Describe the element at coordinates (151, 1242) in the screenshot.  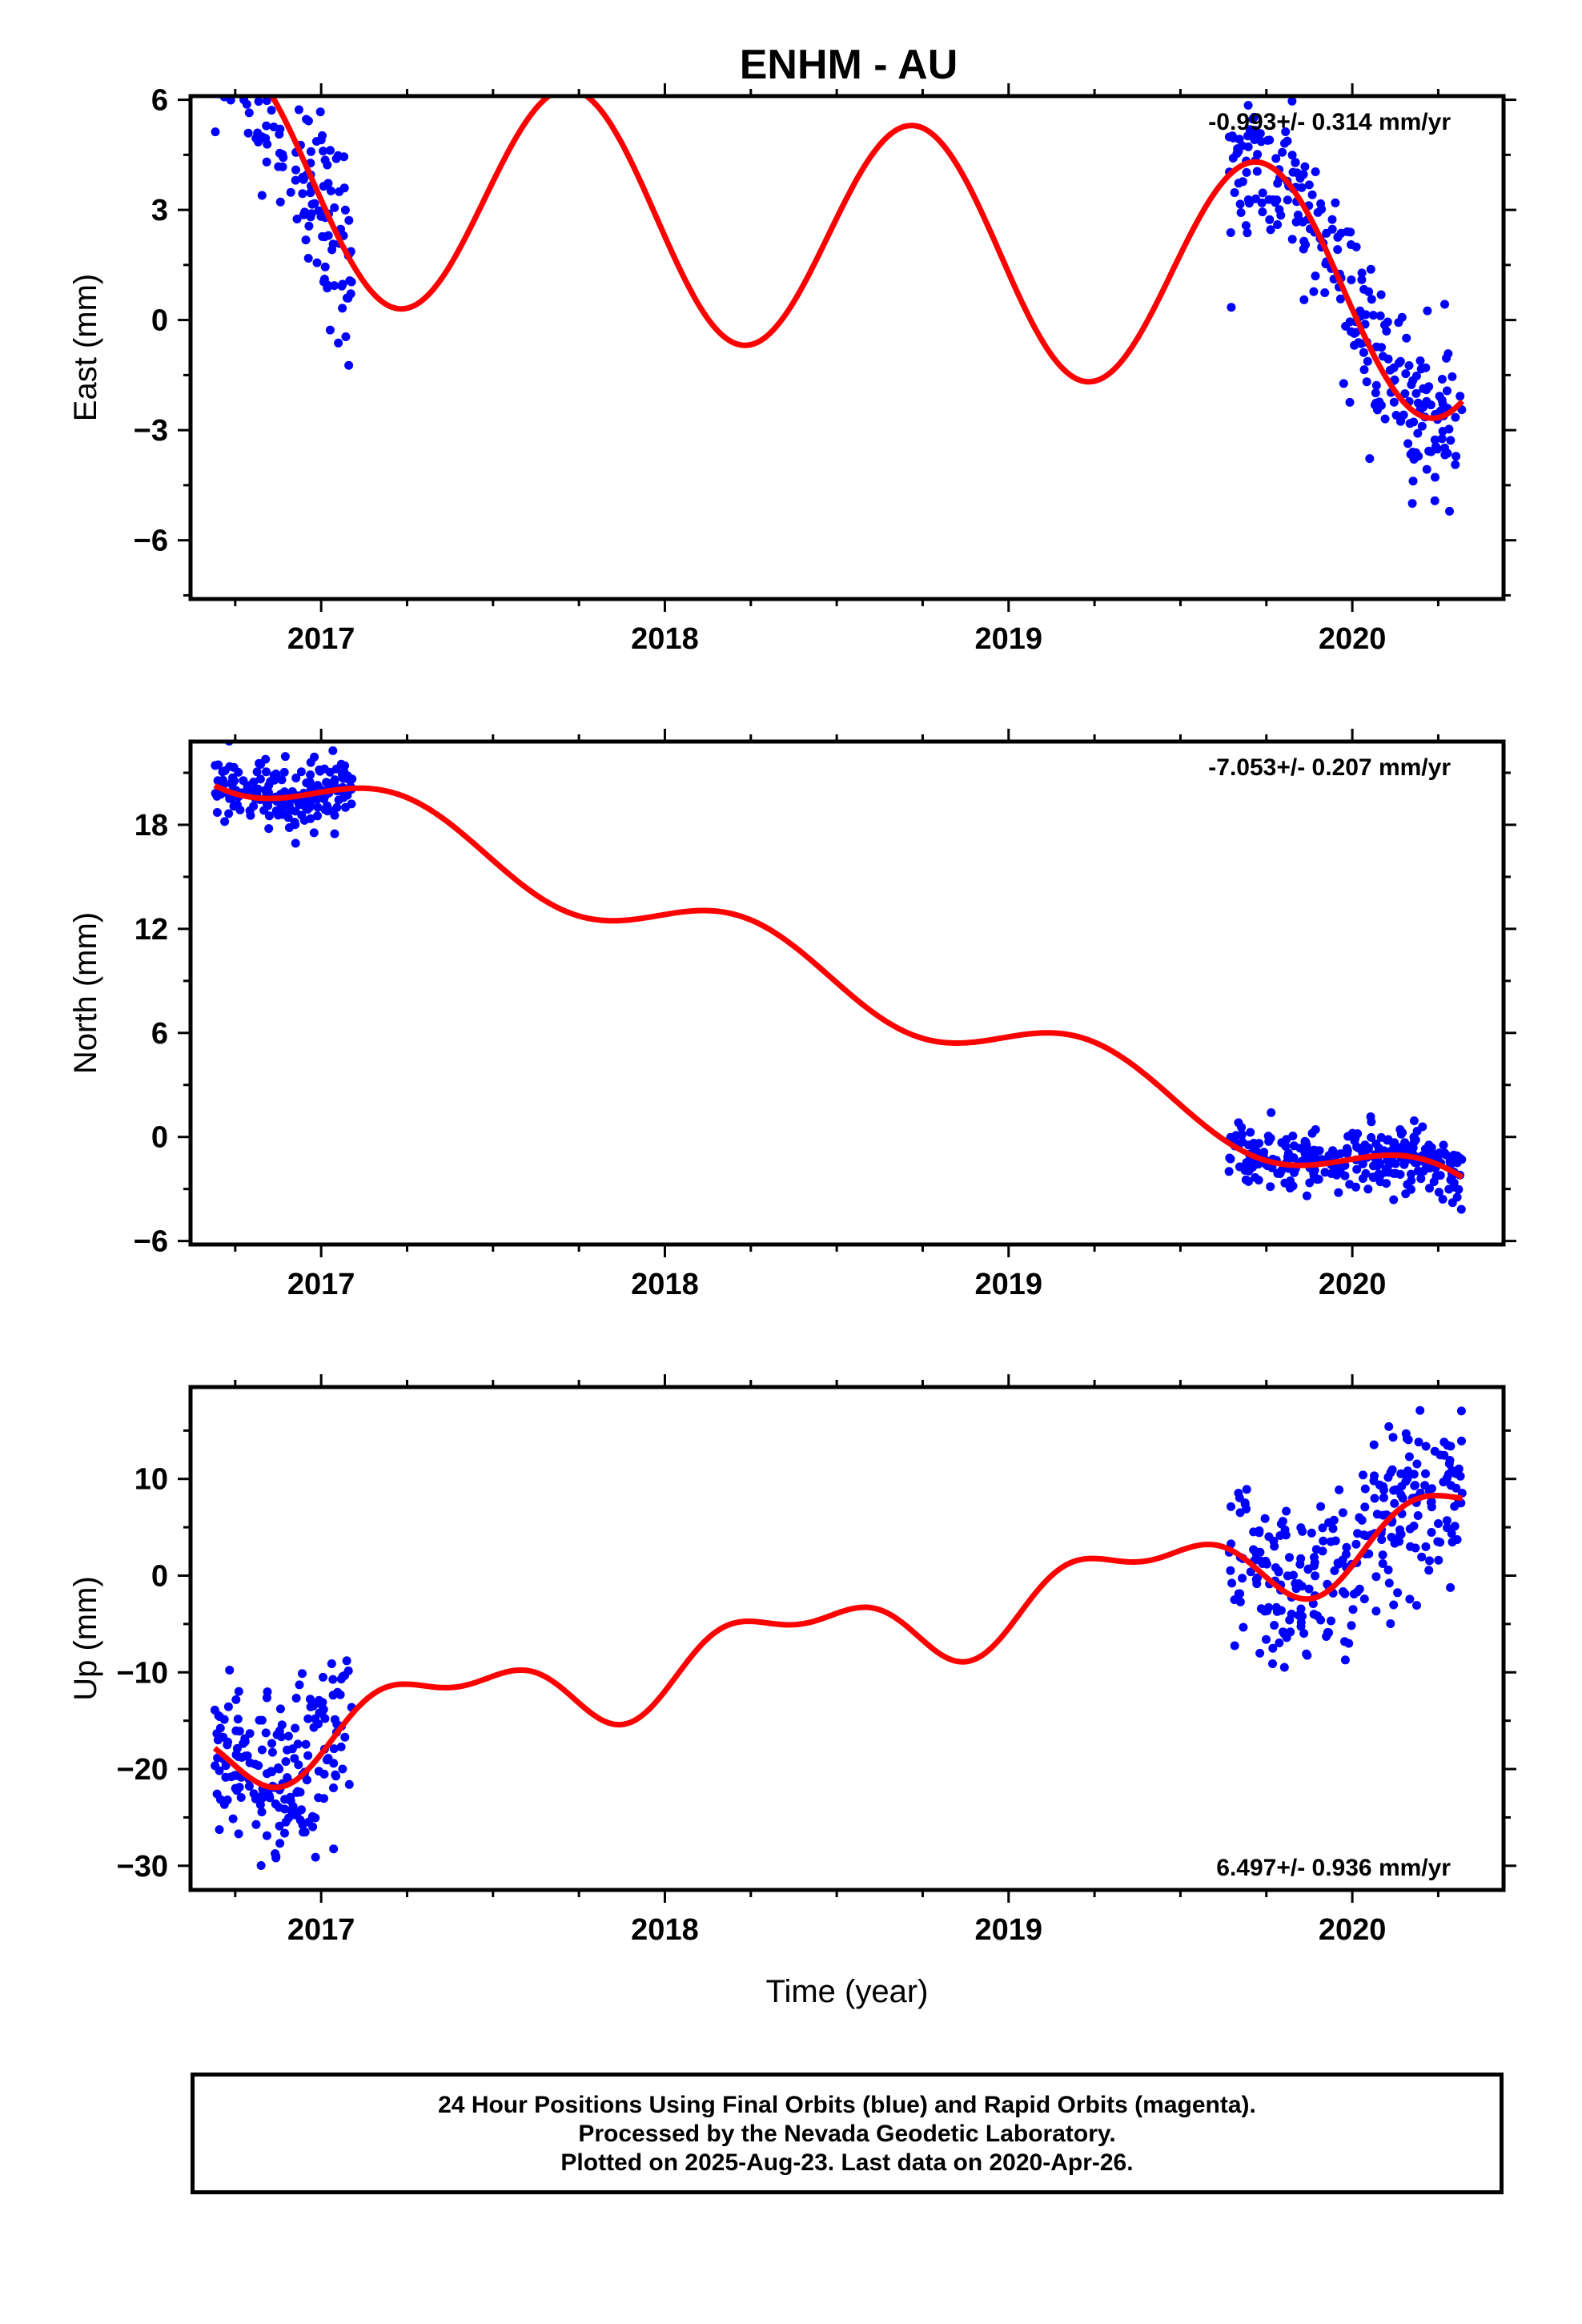
I see `y-tick-label: −6` at that location.